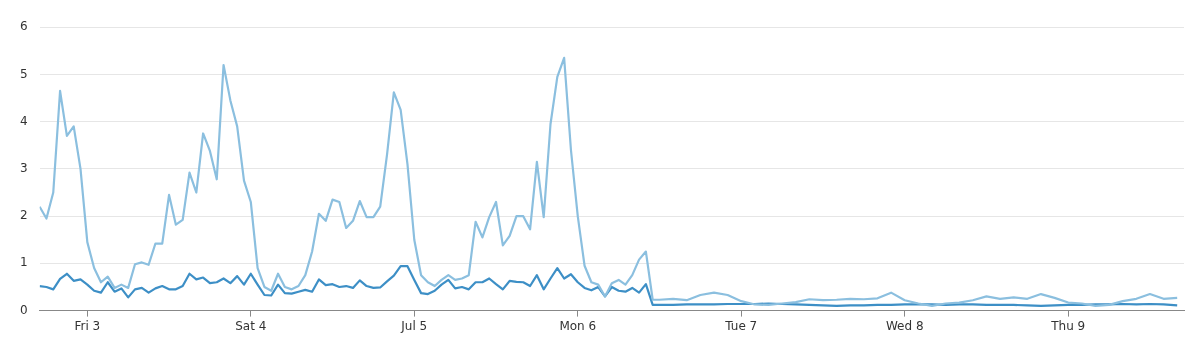 The width and height of the screenshot is (1200, 345). Describe the element at coordinates (904, 325) in the screenshot. I see `x-tick-label: Wed 8` at that location.